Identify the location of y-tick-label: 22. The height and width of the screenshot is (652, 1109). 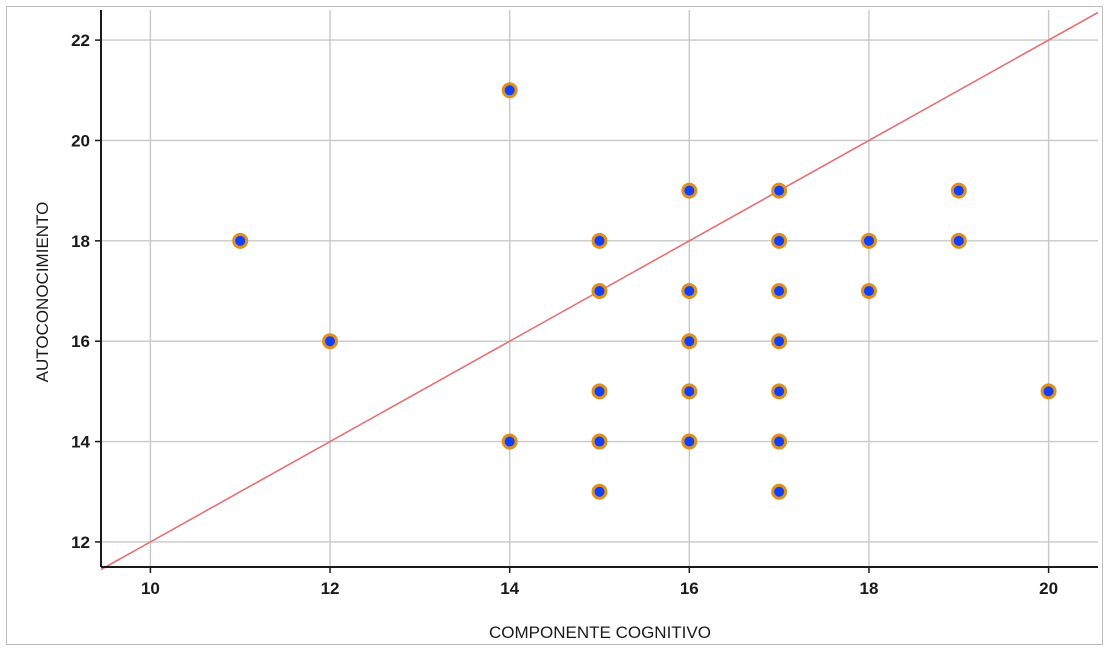
(80, 40).